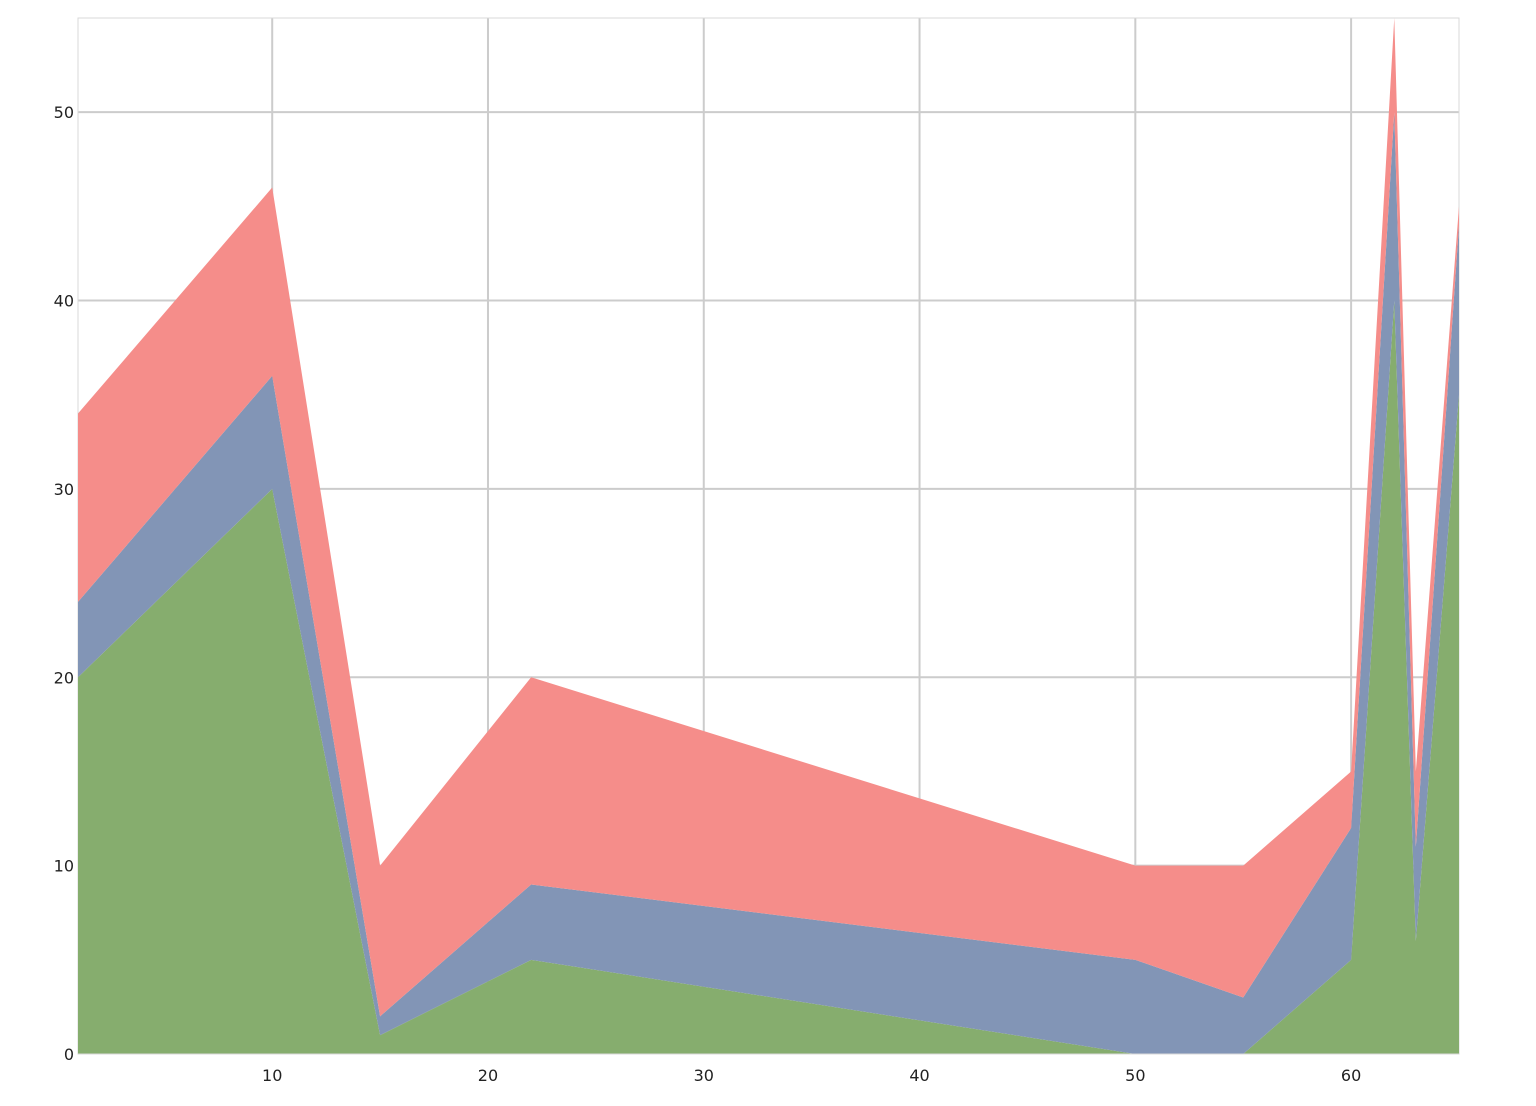  I want to click on x-tick-label: 50, so click(1135, 1075).